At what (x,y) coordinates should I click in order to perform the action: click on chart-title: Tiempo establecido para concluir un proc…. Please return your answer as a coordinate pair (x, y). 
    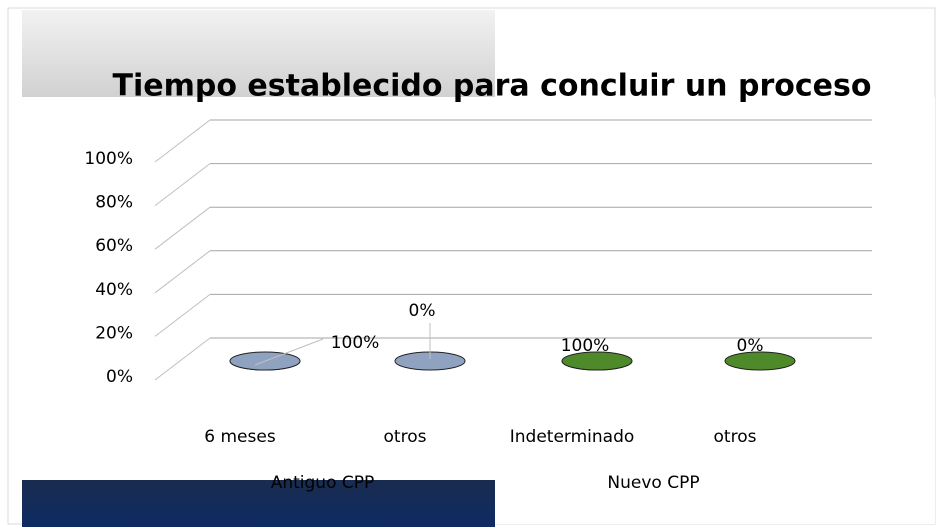
    Looking at the image, I should click on (492, 86).